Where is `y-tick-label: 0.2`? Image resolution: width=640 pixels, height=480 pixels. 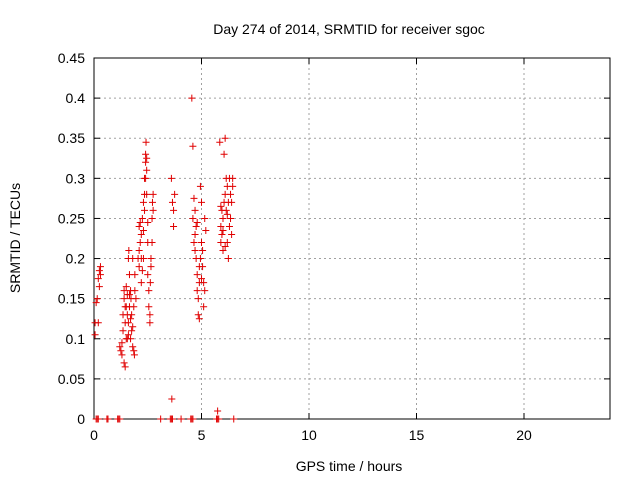
y-tick-label: 0.2 is located at coordinates (76, 259).